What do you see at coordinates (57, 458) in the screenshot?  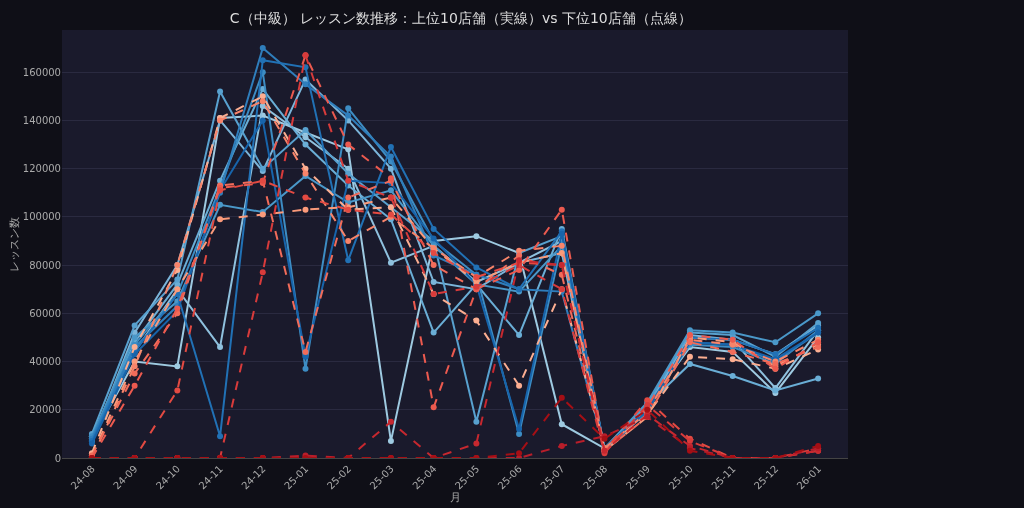 I see `y-tick-label: 0` at bounding box center [57, 458].